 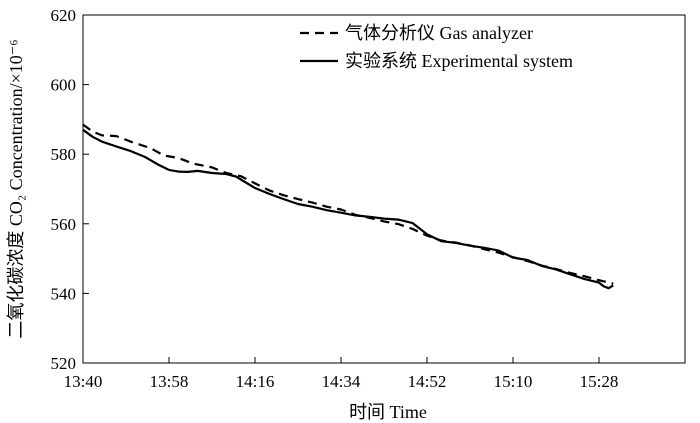 What do you see at coordinates (83, 381) in the screenshot?
I see `x-tick-label: 13:40` at bounding box center [83, 381].